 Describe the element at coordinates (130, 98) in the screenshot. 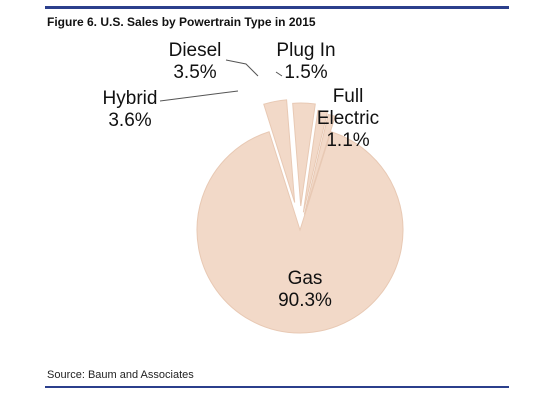

I see `slice-label-hybrid: Hybrid` at that location.